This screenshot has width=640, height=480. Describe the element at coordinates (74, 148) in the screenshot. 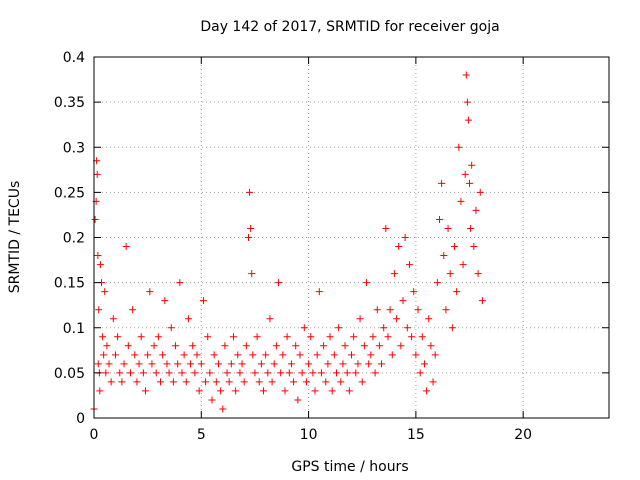

I see `y-tick-label: 0.3` at that location.